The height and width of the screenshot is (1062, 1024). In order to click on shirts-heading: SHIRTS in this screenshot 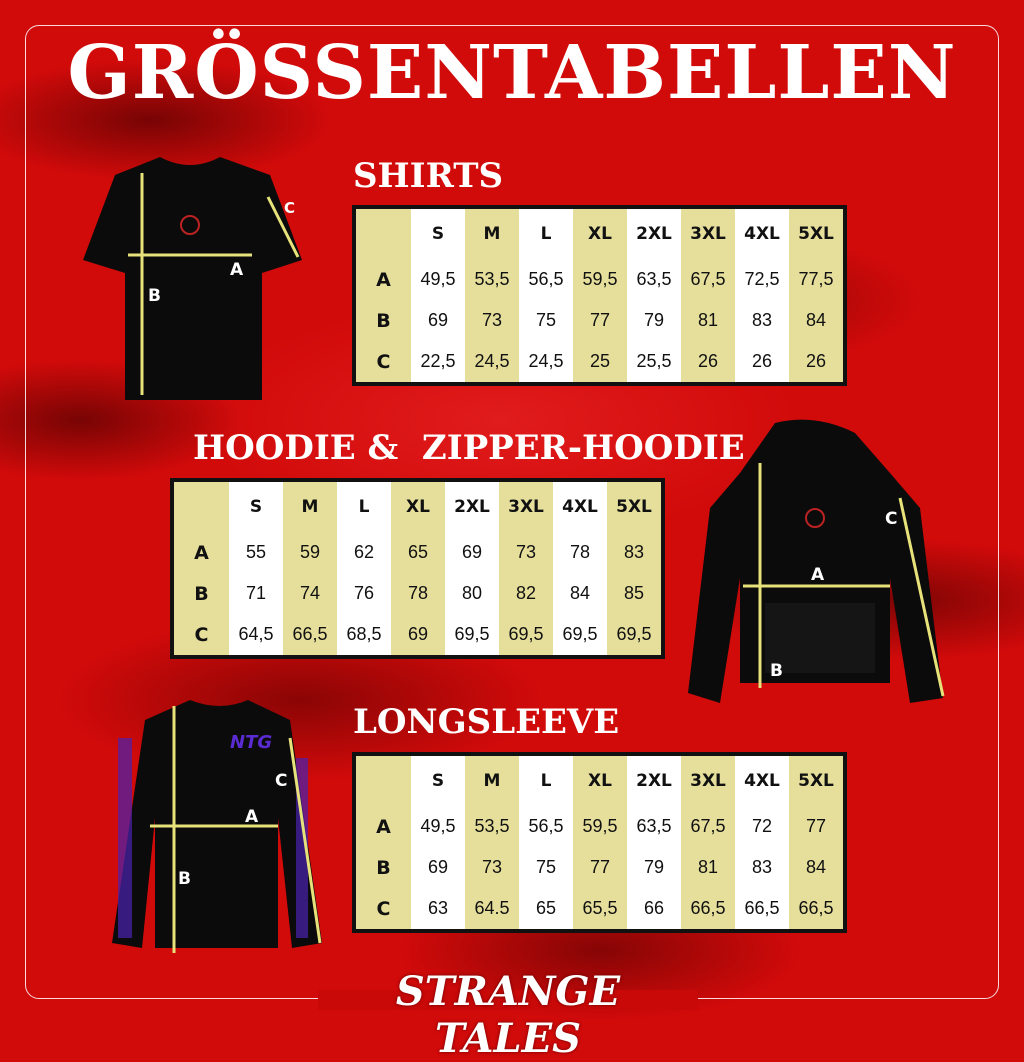, I will do `click(428, 176)`.